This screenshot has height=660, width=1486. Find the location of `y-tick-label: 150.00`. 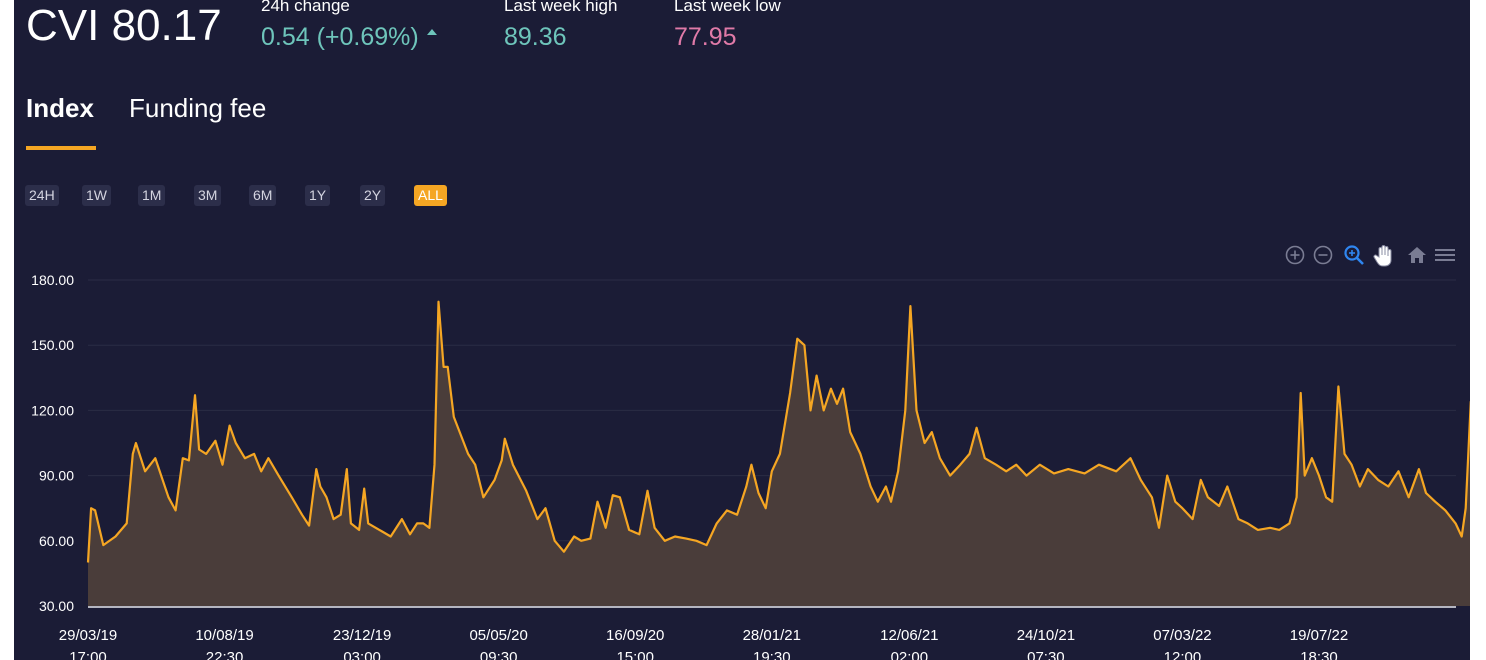

y-tick-label: 150.00 is located at coordinates (52, 345).